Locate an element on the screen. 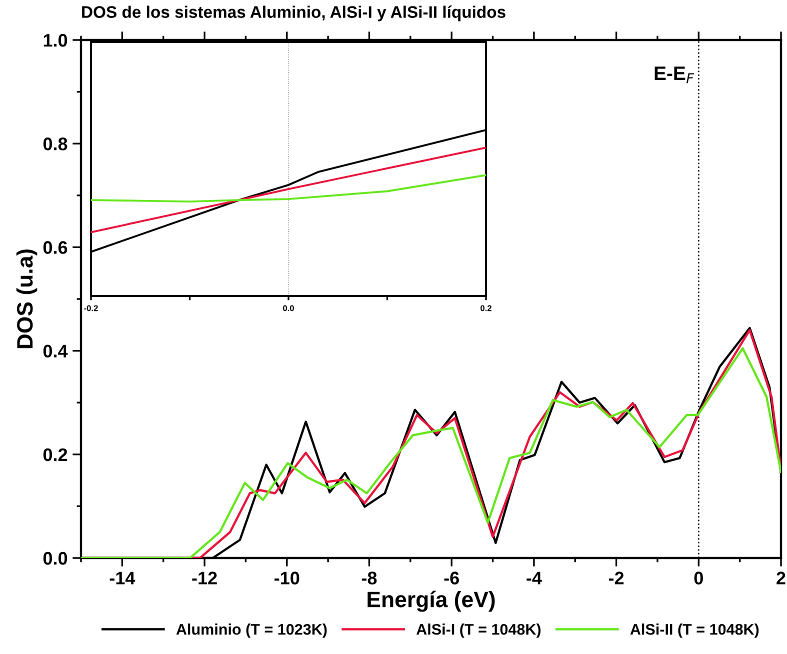  x-tick-label: 0.0 is located at coordinates (288, 308).